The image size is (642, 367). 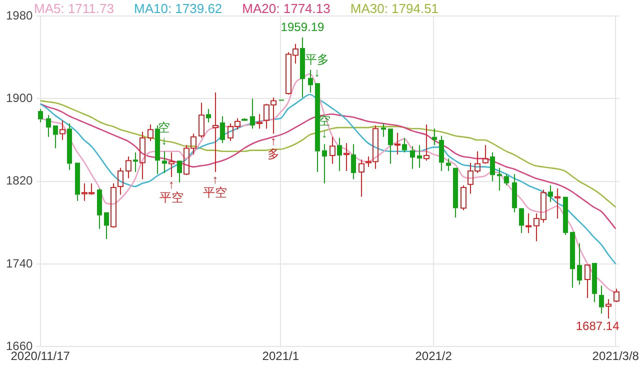 I want to click on y-tick-label: 1740, so click(x=20, y=263).